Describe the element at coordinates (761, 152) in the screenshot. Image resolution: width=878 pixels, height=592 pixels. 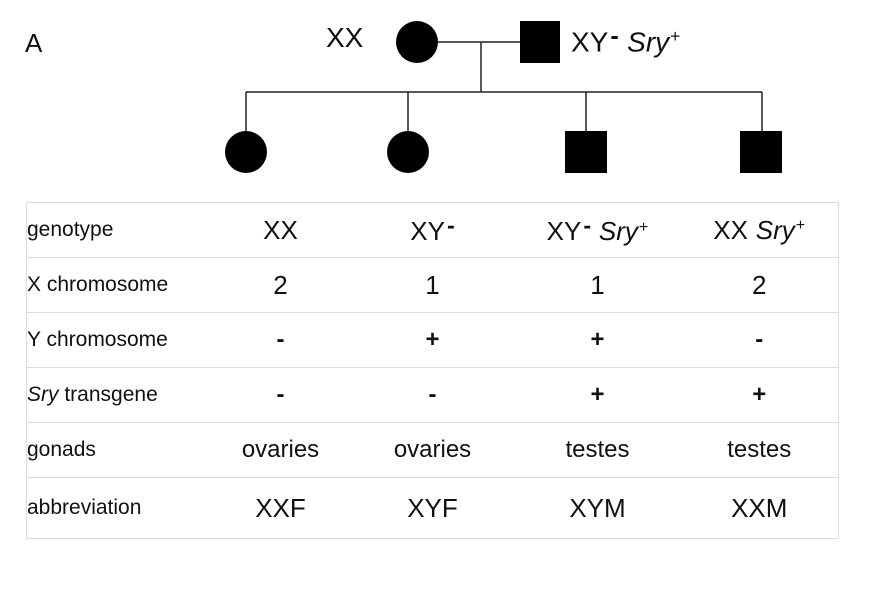
I see `offspring-4-male-symbol` at that location.